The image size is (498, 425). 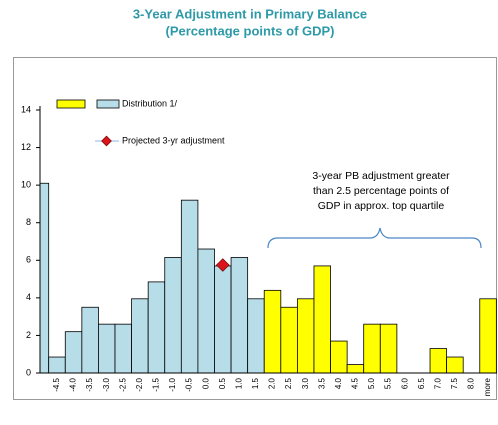 I want to click on x-tick-label: 6.5, so click(x=421, y=383).